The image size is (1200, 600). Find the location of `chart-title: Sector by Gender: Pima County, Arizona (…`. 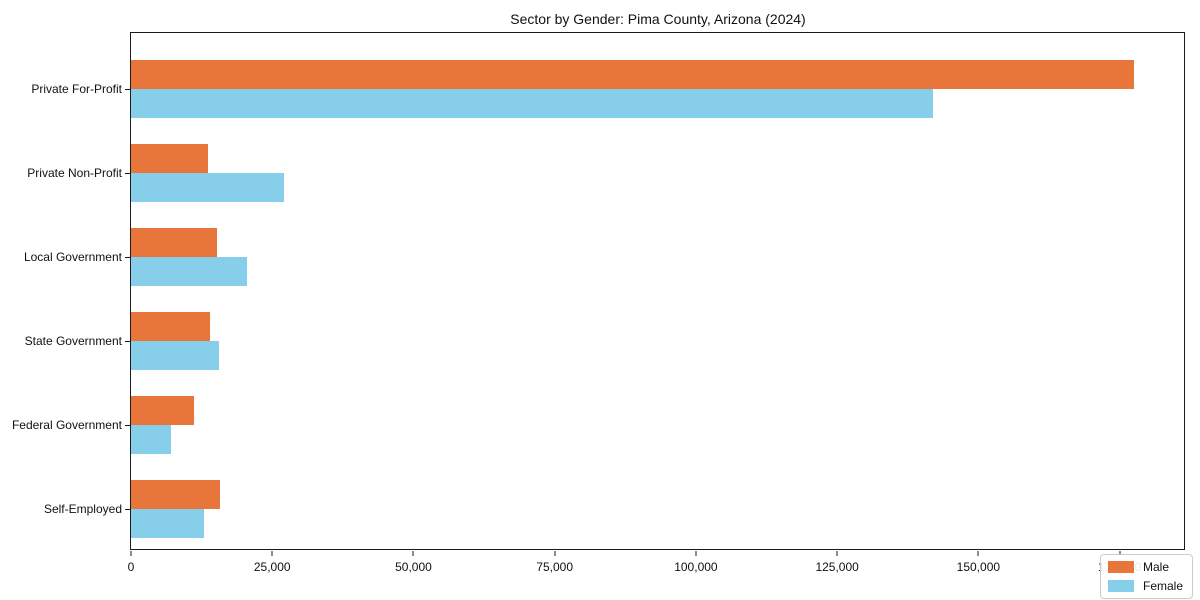

chart-title: Sector by Gender: Pima County, Arizona (… is located at coordinates (658, 19).